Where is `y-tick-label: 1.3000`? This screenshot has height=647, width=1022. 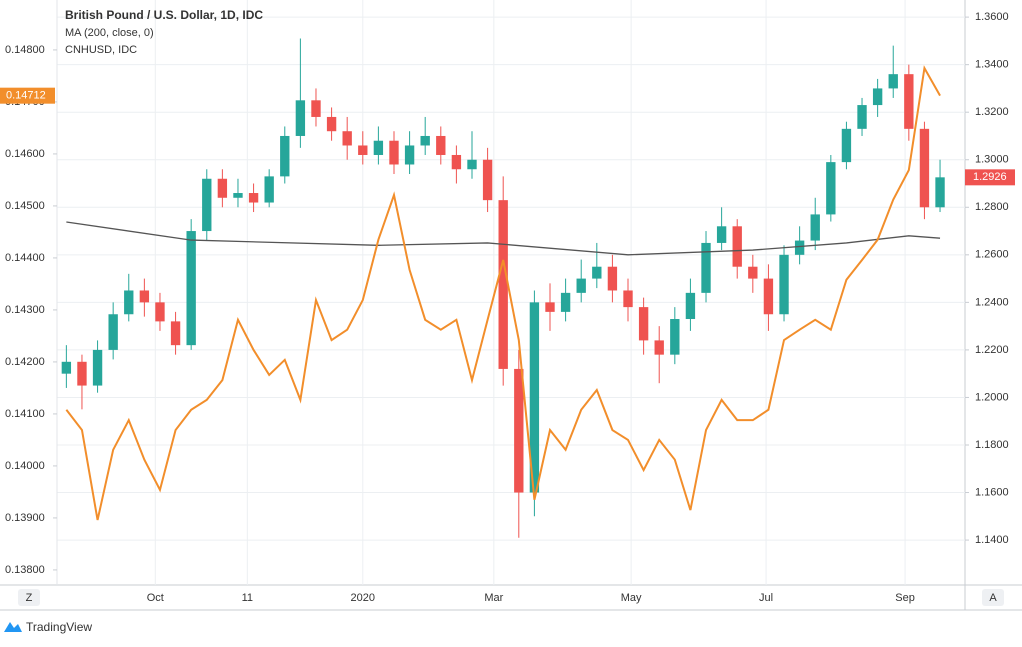 y-tick-label: 1.3000 is located at coordinates (992, 160).